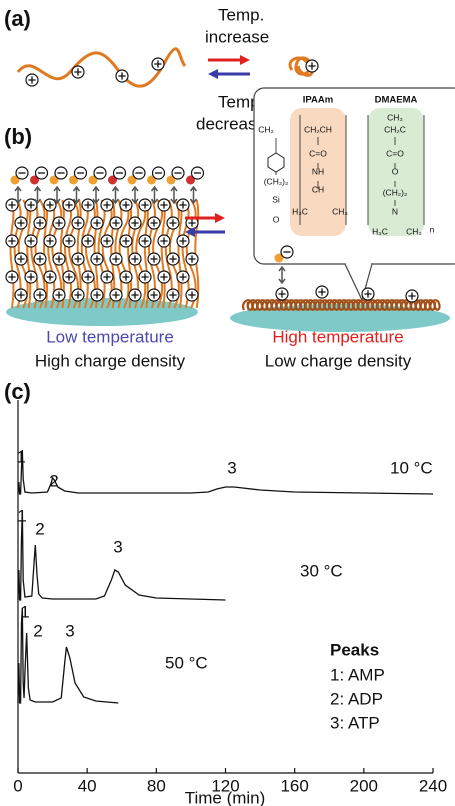  I want to click on collapsed-coil, so click(301, 66).